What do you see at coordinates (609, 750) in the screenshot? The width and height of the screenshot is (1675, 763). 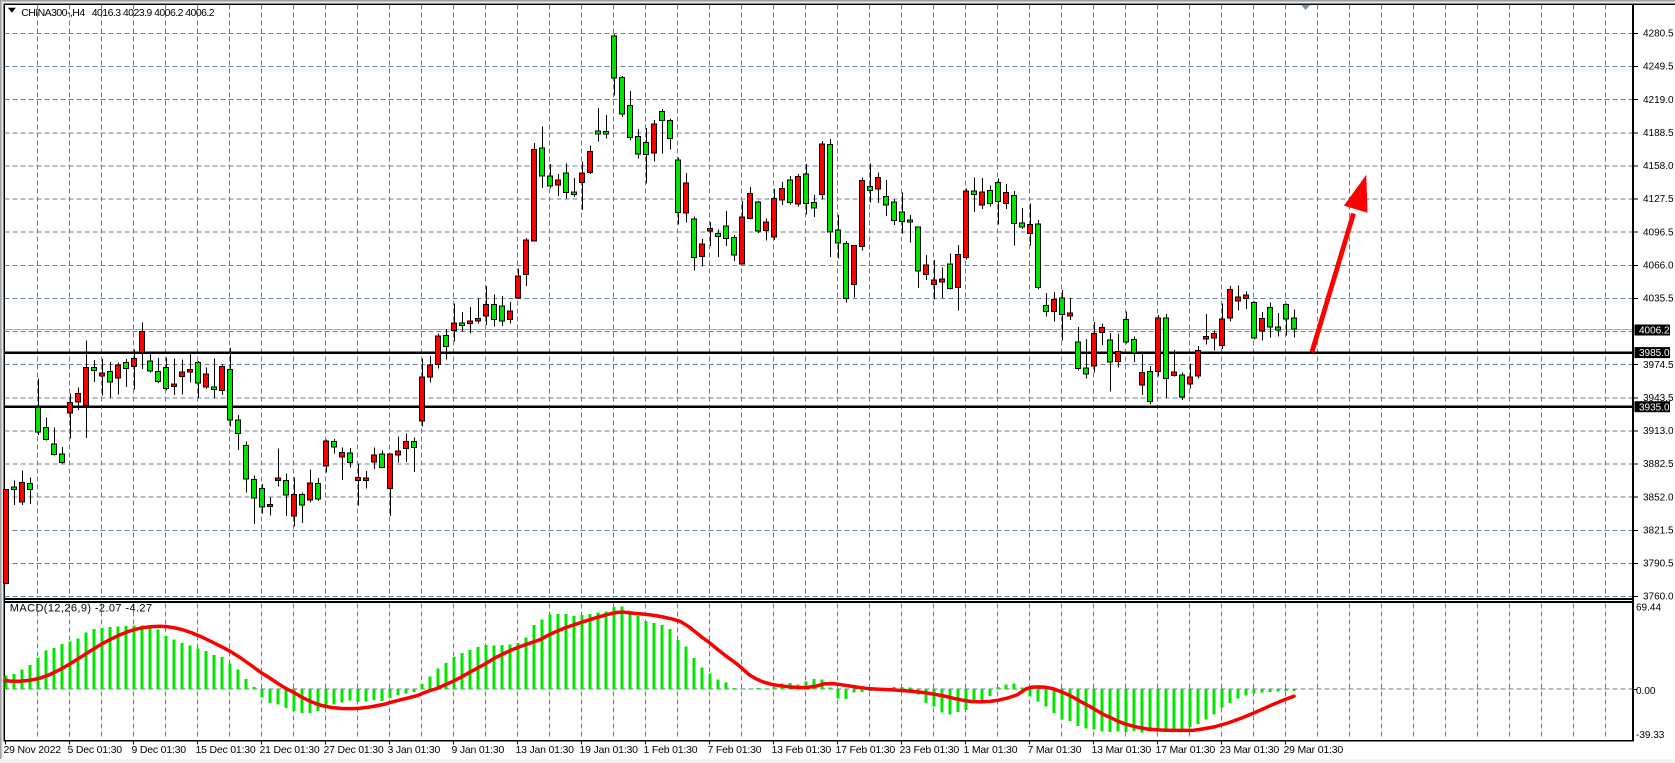 I see `svg-text: 19 Jan 01:30` at bounding box center [609, 750].